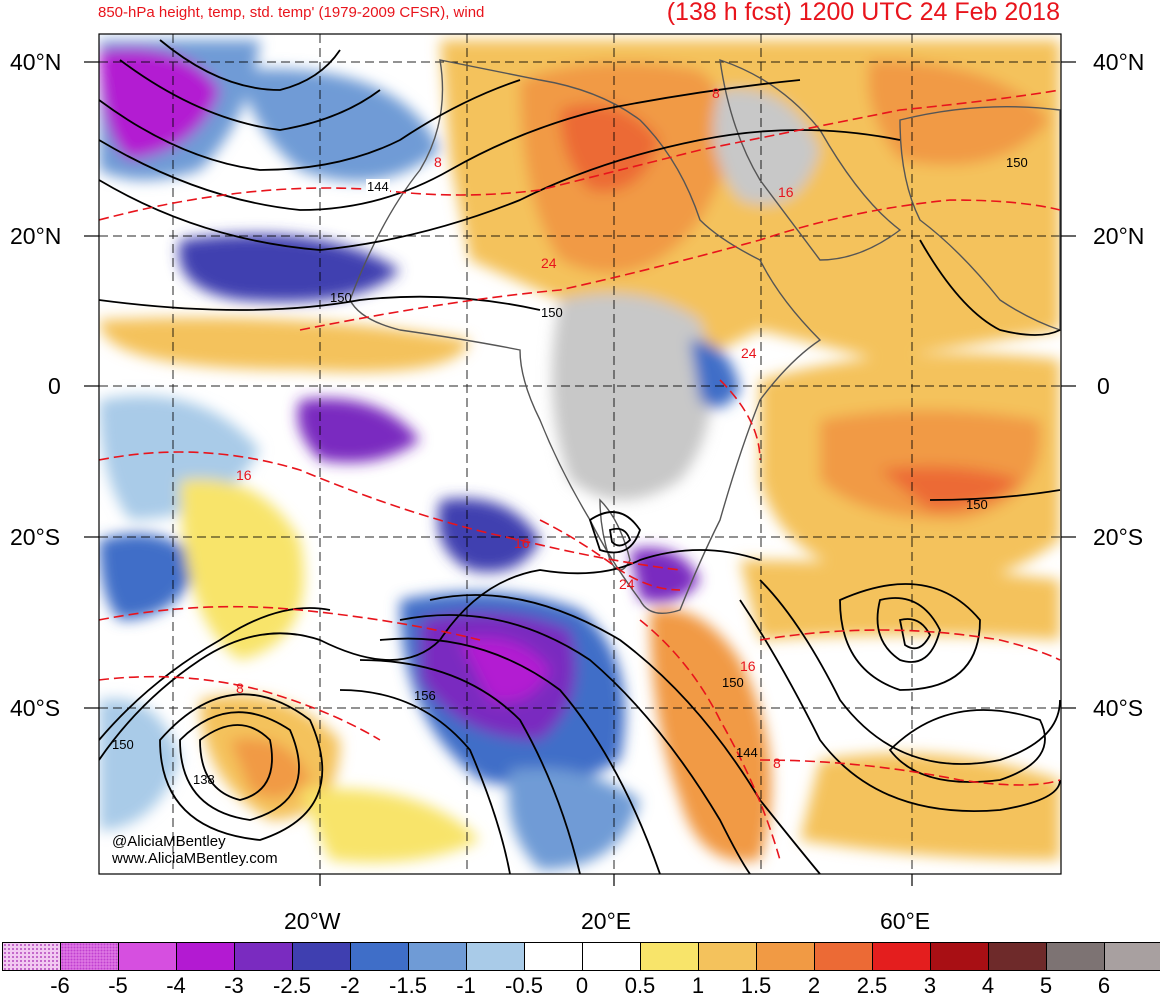 The height and width of the screenshot is (999, 1160). What do you see at coordinates (1119, 62) in the screenshot?
I see `lat-label-40n-right: 40°N` at bounding box center [1119, 62].